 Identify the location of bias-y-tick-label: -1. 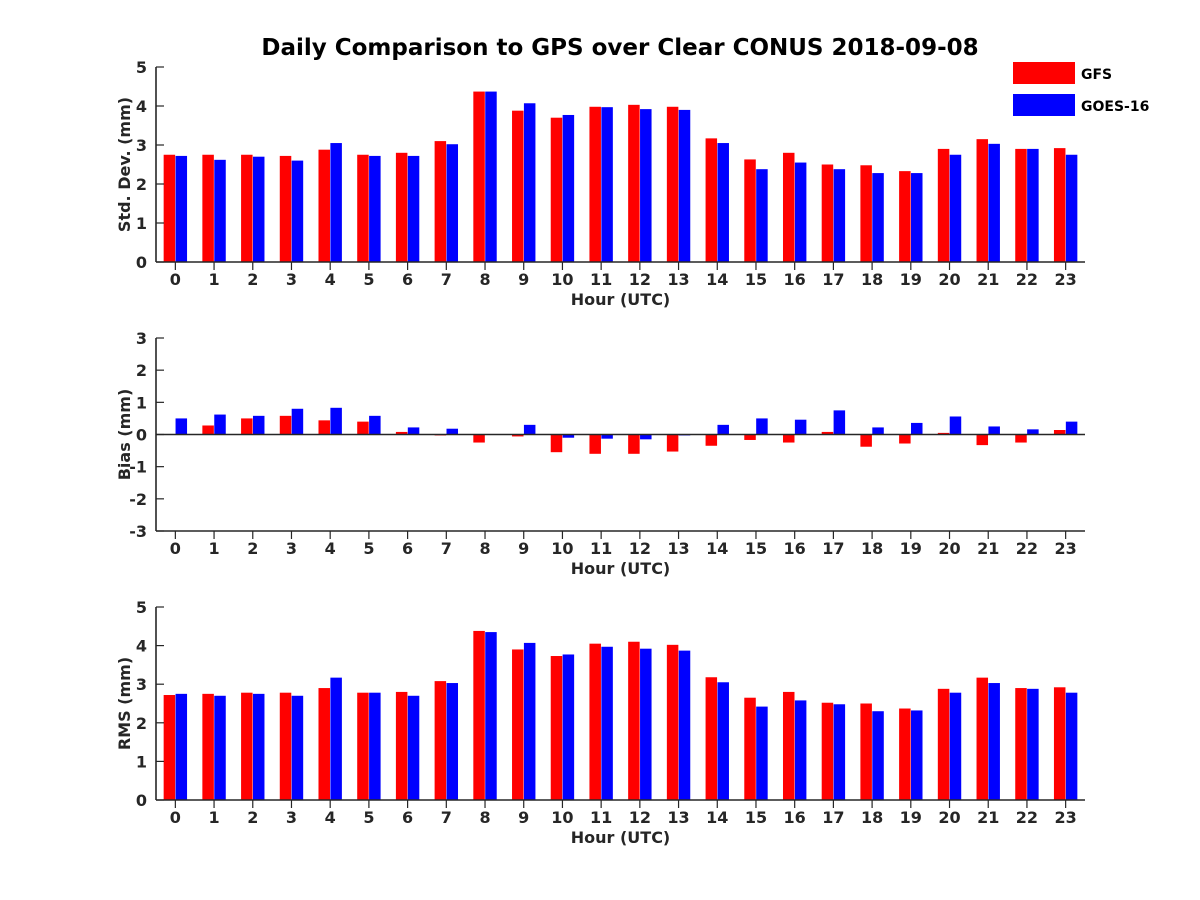
(138, 467).